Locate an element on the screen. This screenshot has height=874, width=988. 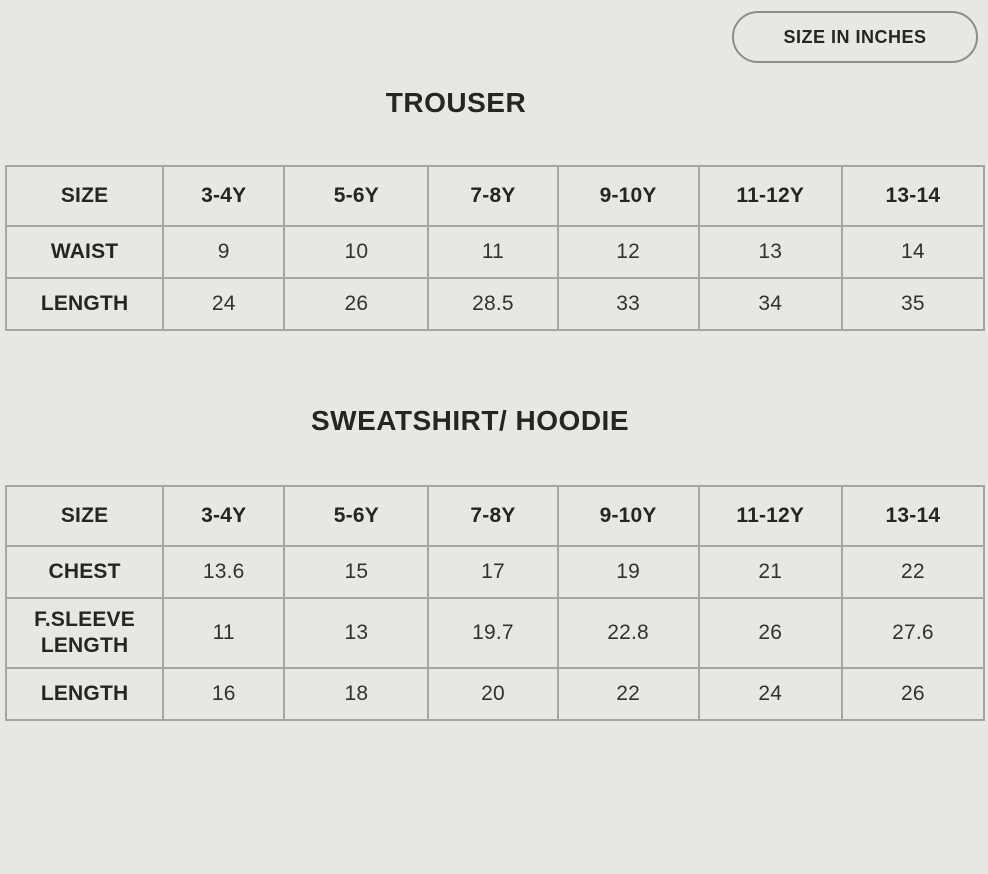
size-in-inches-badge-label: SIZE IN INCHES is located at coordinates (855, 36).